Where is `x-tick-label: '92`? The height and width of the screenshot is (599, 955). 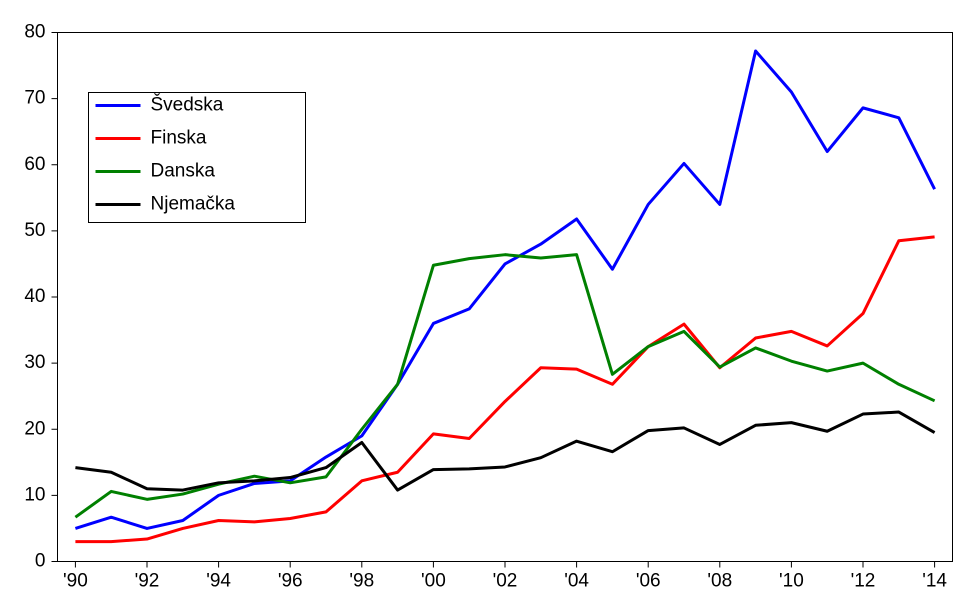
x-tick-label: '92 is located at coordinates (147, 581).